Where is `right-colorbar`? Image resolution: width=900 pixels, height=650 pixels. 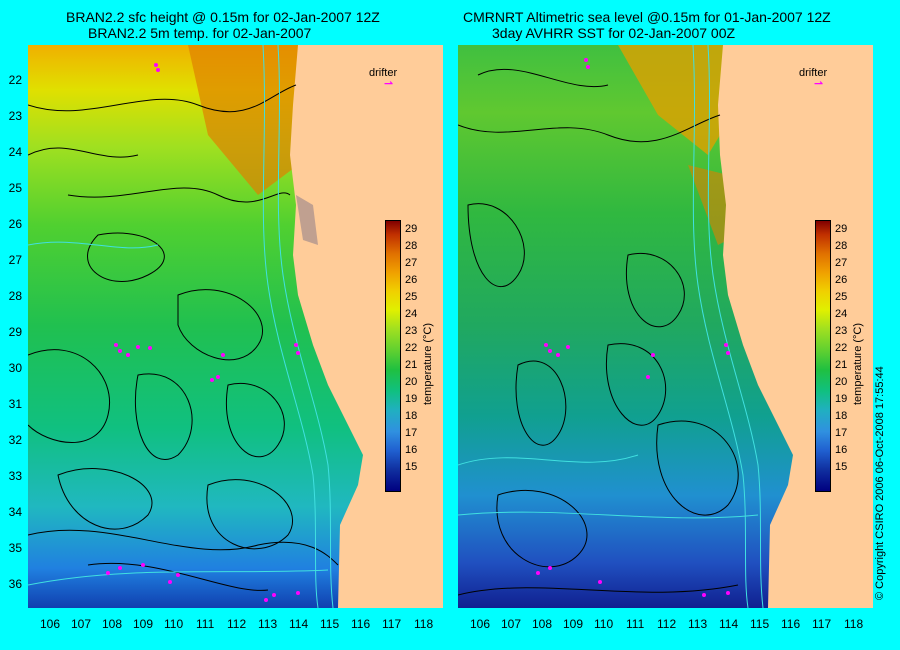 right-colorbar is located at coordinates (823, 356).